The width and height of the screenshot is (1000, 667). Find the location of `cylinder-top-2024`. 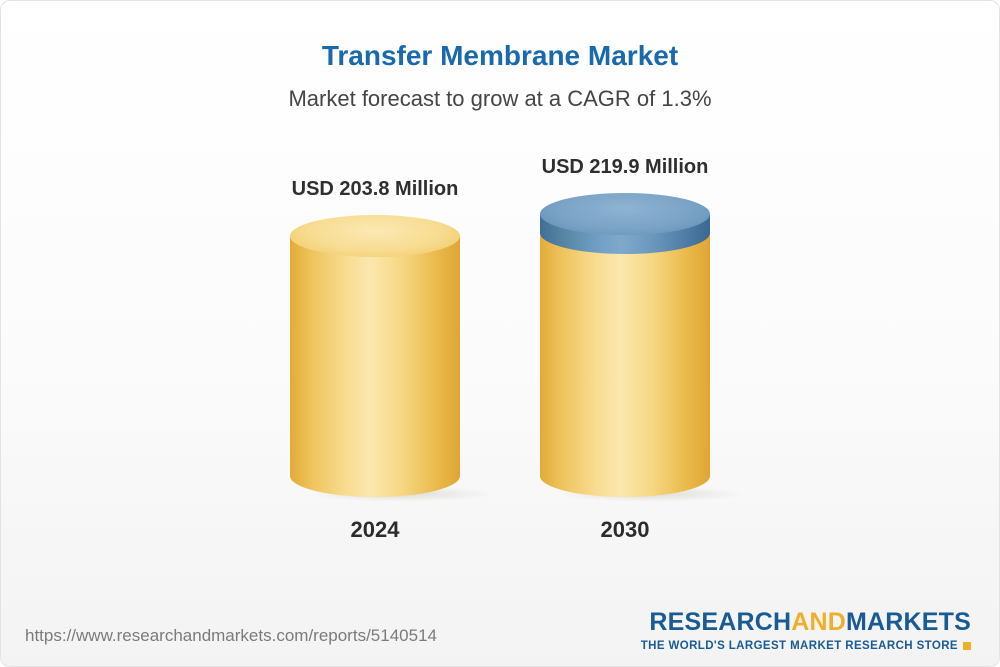

cylinder-top-2024 is located at coordinates (375, 236).